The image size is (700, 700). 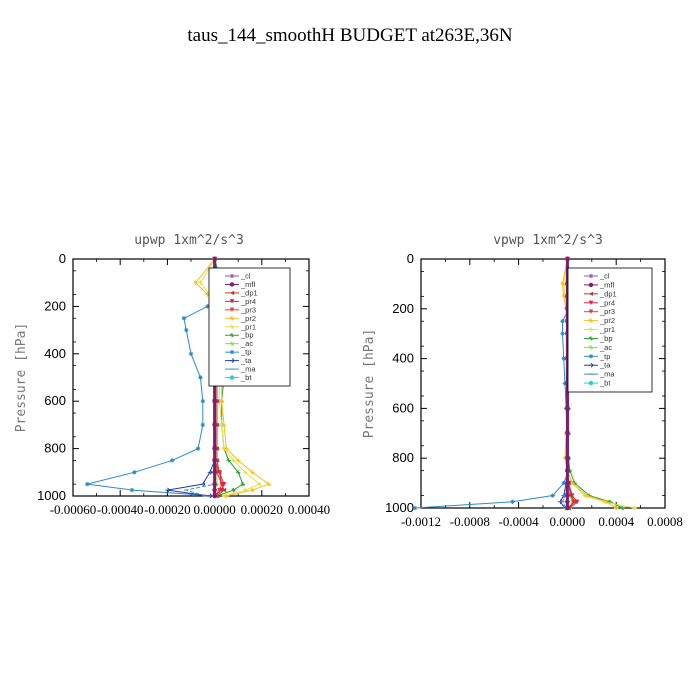 What do you see at coordinates (607, 320) in the screenshot?
I see `legend-entry: _pr2` at bounding box center [607, 320].